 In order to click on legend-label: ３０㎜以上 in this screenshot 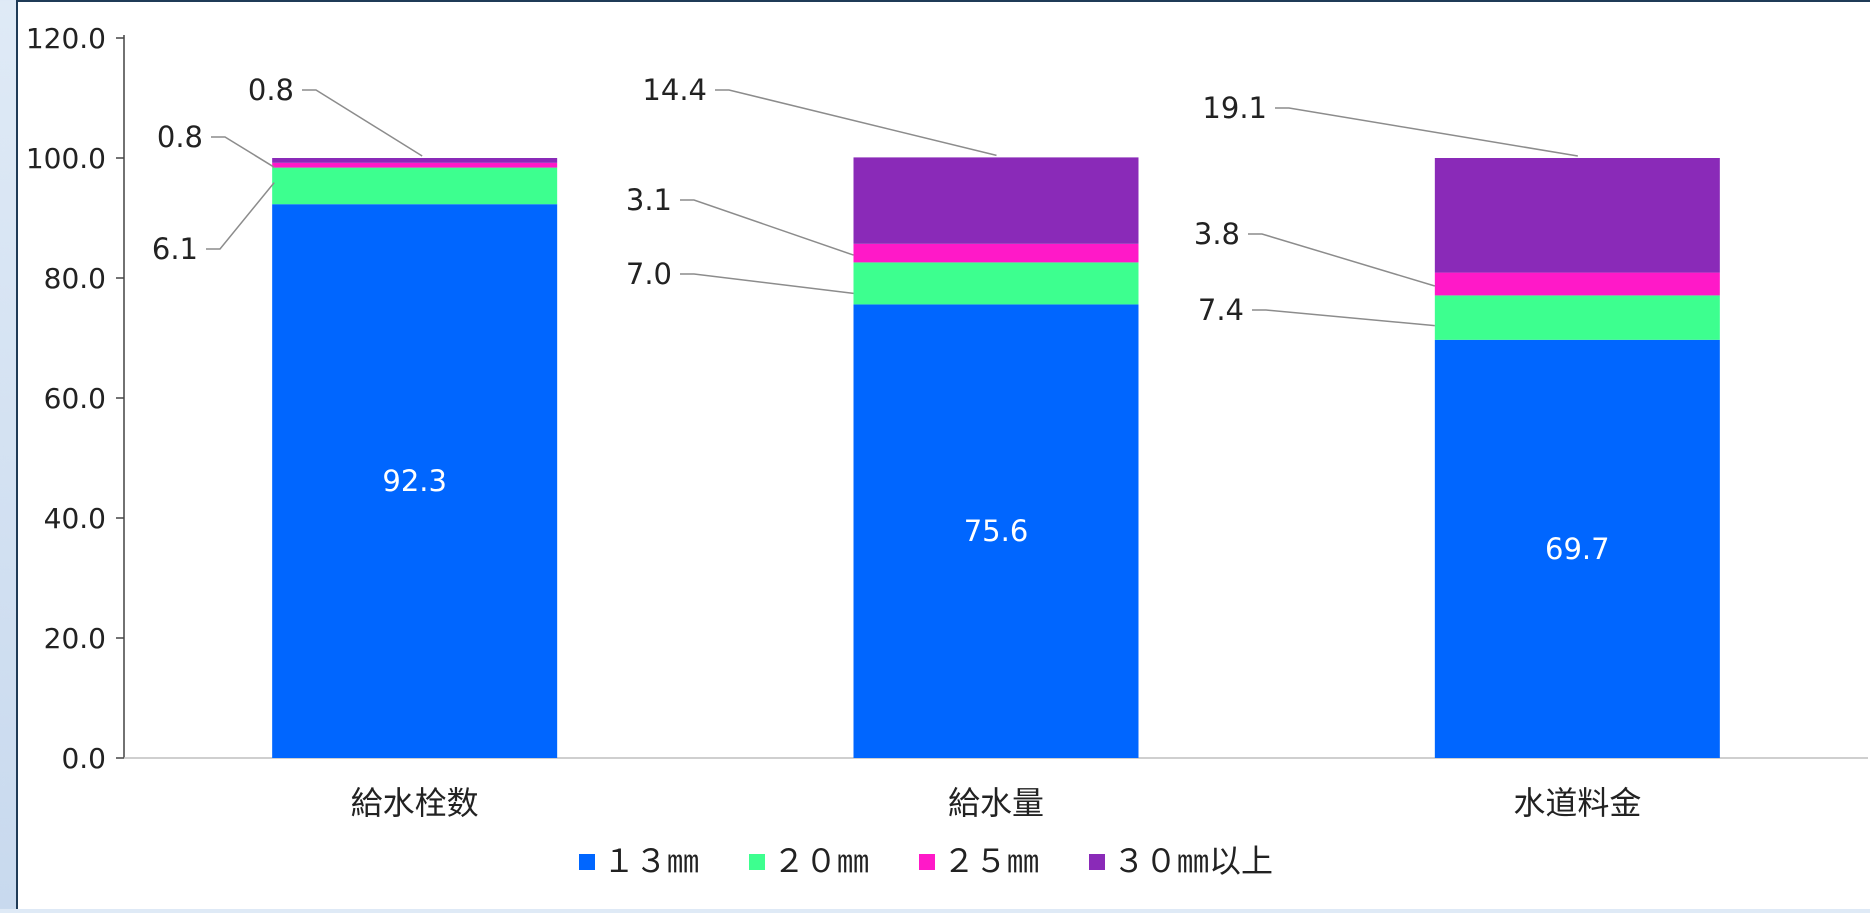, I will do `click(1193, 861)`.